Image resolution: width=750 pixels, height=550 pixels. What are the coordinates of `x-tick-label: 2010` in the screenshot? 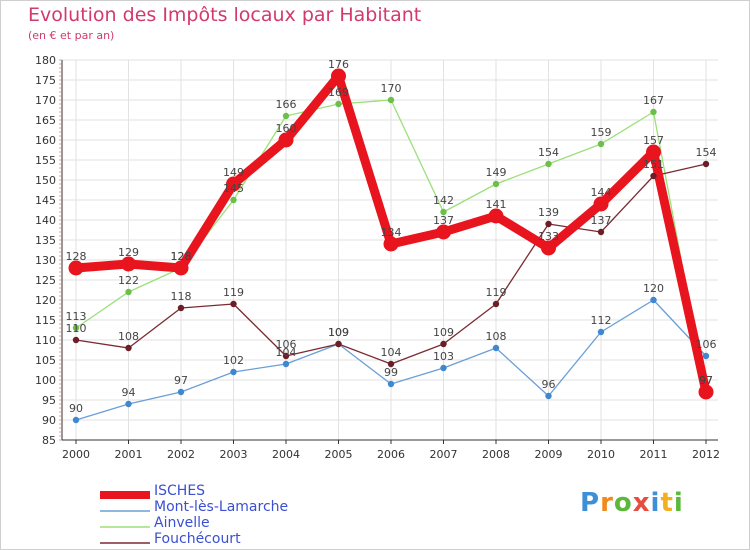 It's located at (601, 454).